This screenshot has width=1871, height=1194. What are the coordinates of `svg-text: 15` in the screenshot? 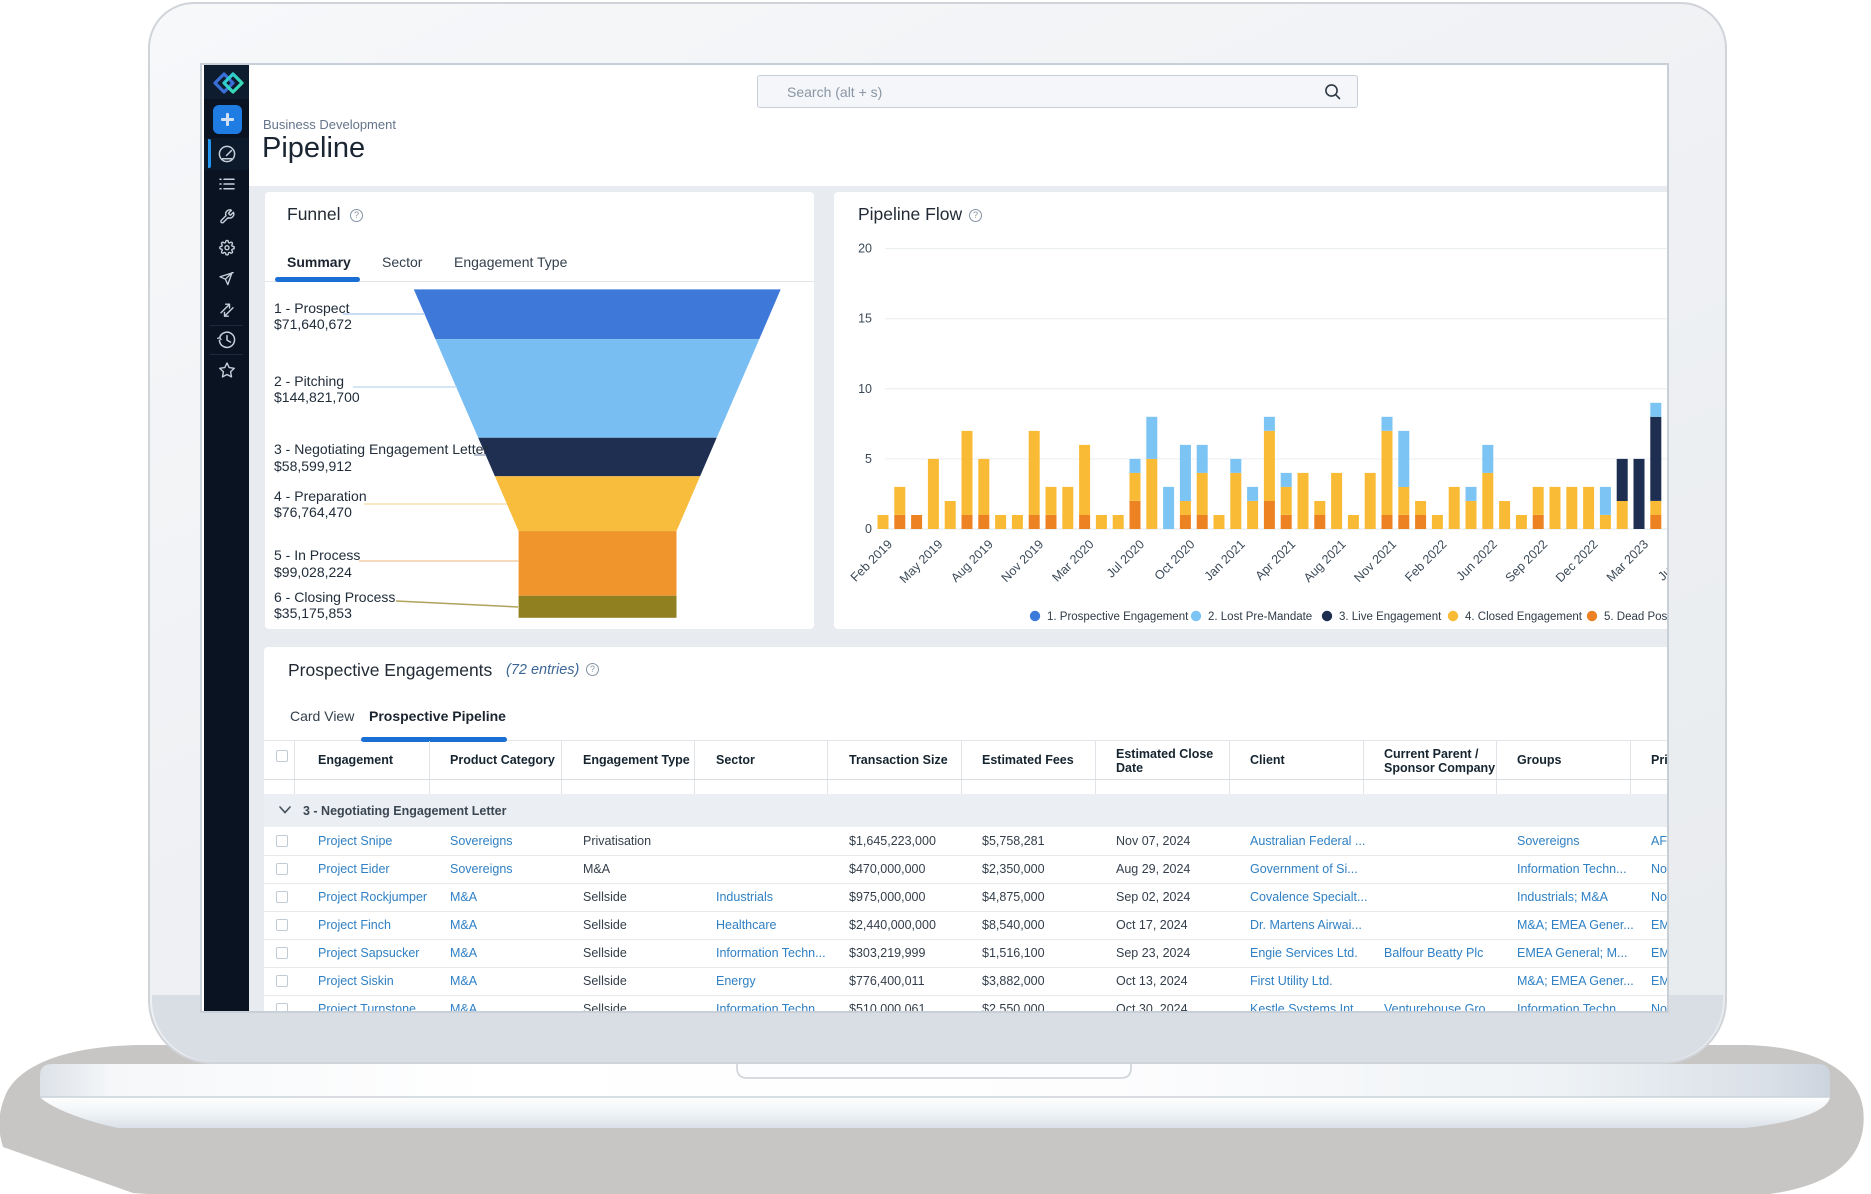 It's located at (865, 319).